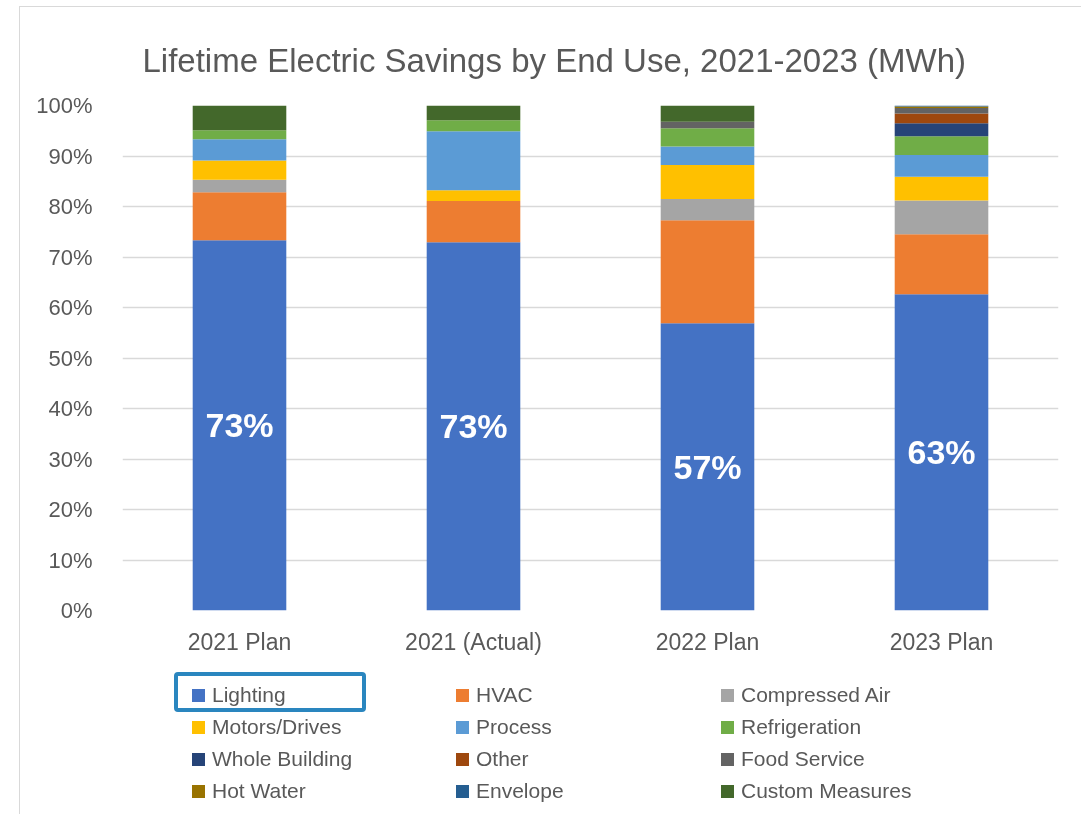 The image size is (1081, 814). Describe the element at coordinates (707, 641) in the screenshot. I see `x-tick-label: 2022 Plan` at that location.